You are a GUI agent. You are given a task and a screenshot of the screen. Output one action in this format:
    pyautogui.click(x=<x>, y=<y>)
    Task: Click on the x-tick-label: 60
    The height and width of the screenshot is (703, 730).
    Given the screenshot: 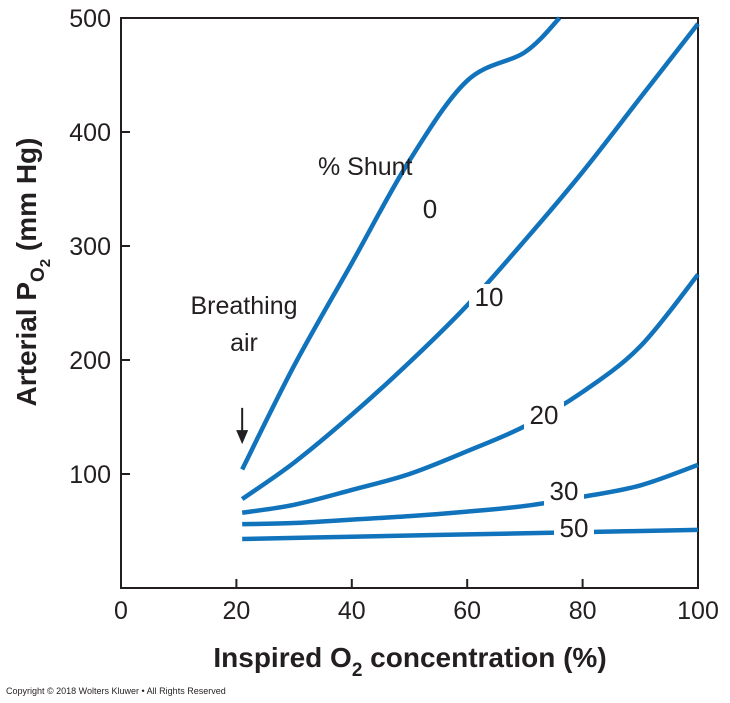 What is the action you would take?
    pyautogui.click(x=467, y=611)
    